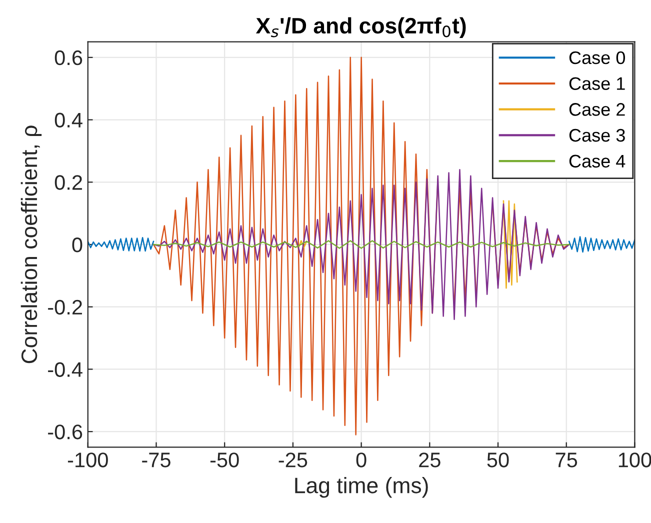  I want to click on legend-label: Case 0, so click(597, 57).